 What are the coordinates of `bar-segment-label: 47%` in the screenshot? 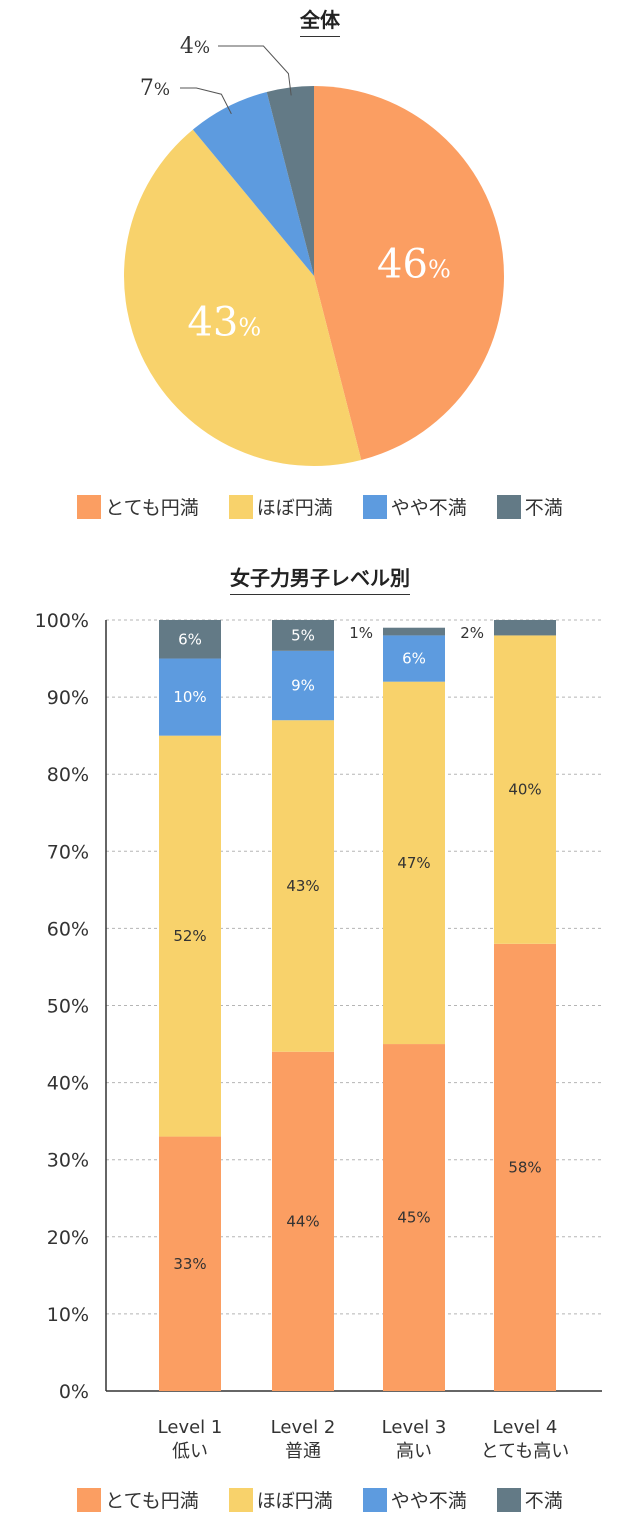 It's located at (413, 863).